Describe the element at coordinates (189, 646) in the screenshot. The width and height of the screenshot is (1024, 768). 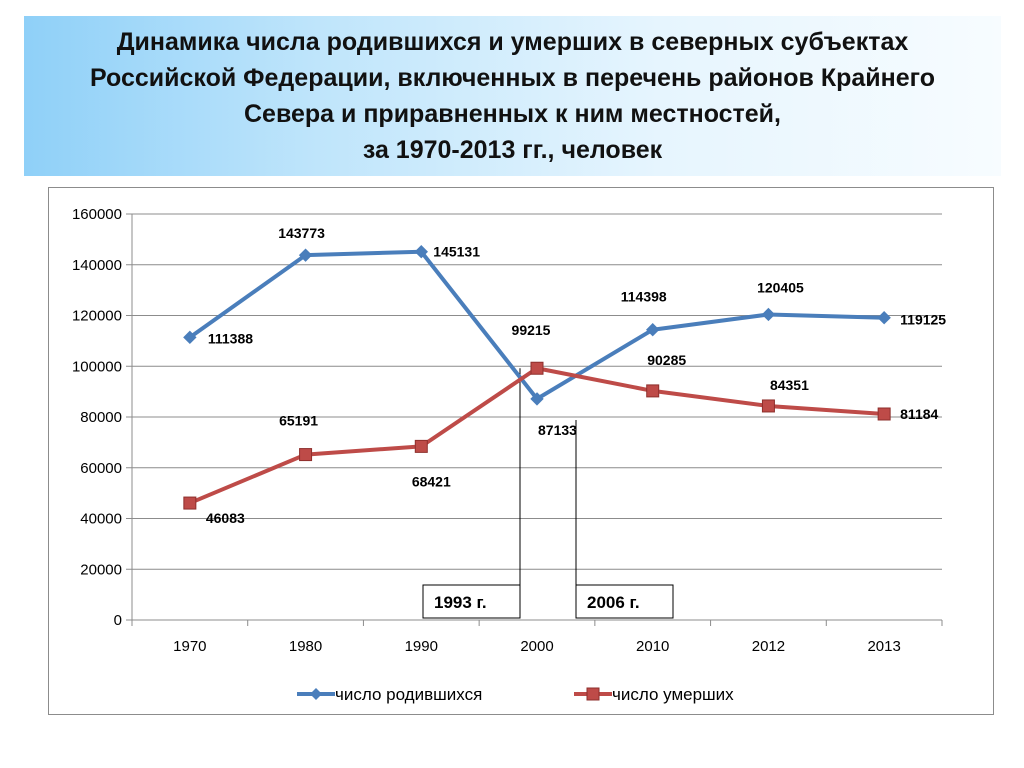
I see `x-tick-label-1970: 1970` at that location.